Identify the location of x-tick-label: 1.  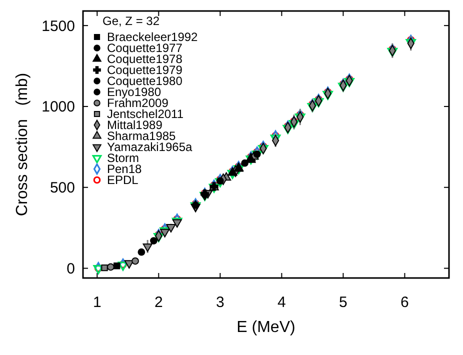
(97, 302).